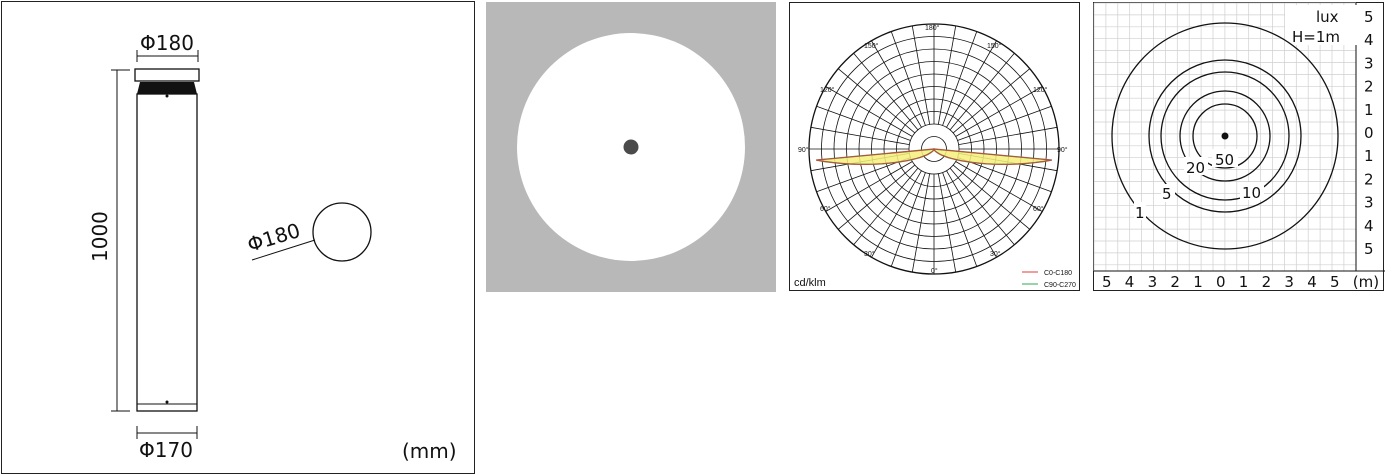 The image size is (1392, 476). What do you see at coordinates (273, 237) in the screenshot?
I see `head-diameter-label: Φ180` at bounding box center [273, 237].